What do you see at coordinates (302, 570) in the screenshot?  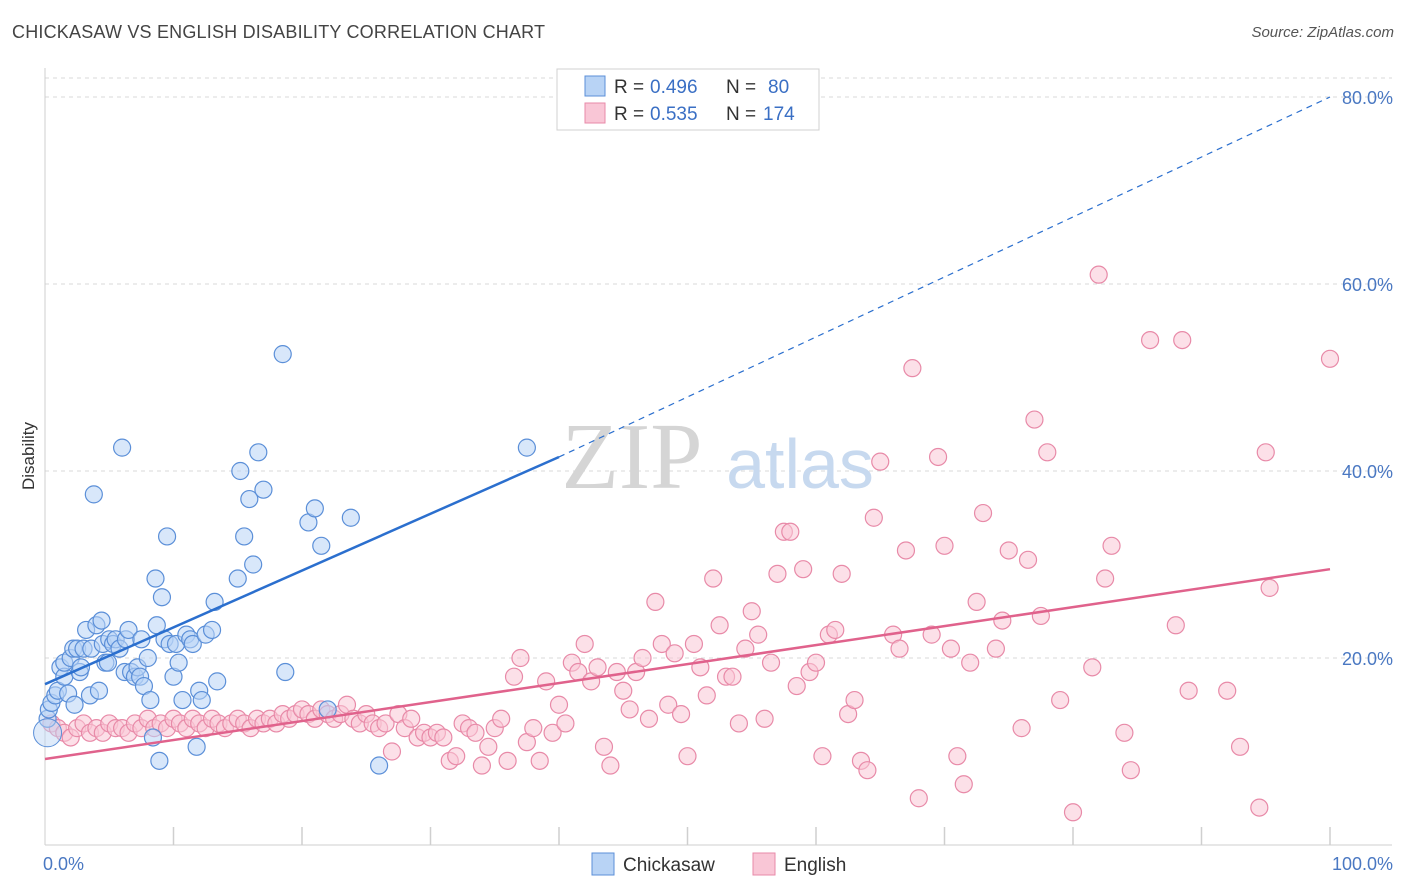 I see `chickasaw-trend-line` at bounding box center [302, 570].